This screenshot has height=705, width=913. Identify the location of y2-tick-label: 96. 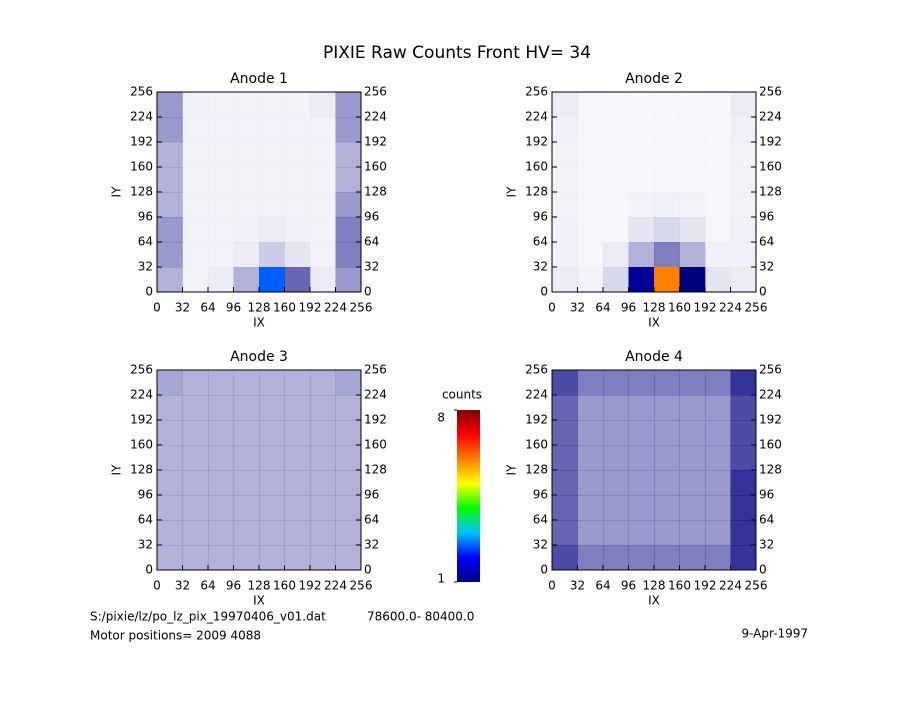
(371, 495).